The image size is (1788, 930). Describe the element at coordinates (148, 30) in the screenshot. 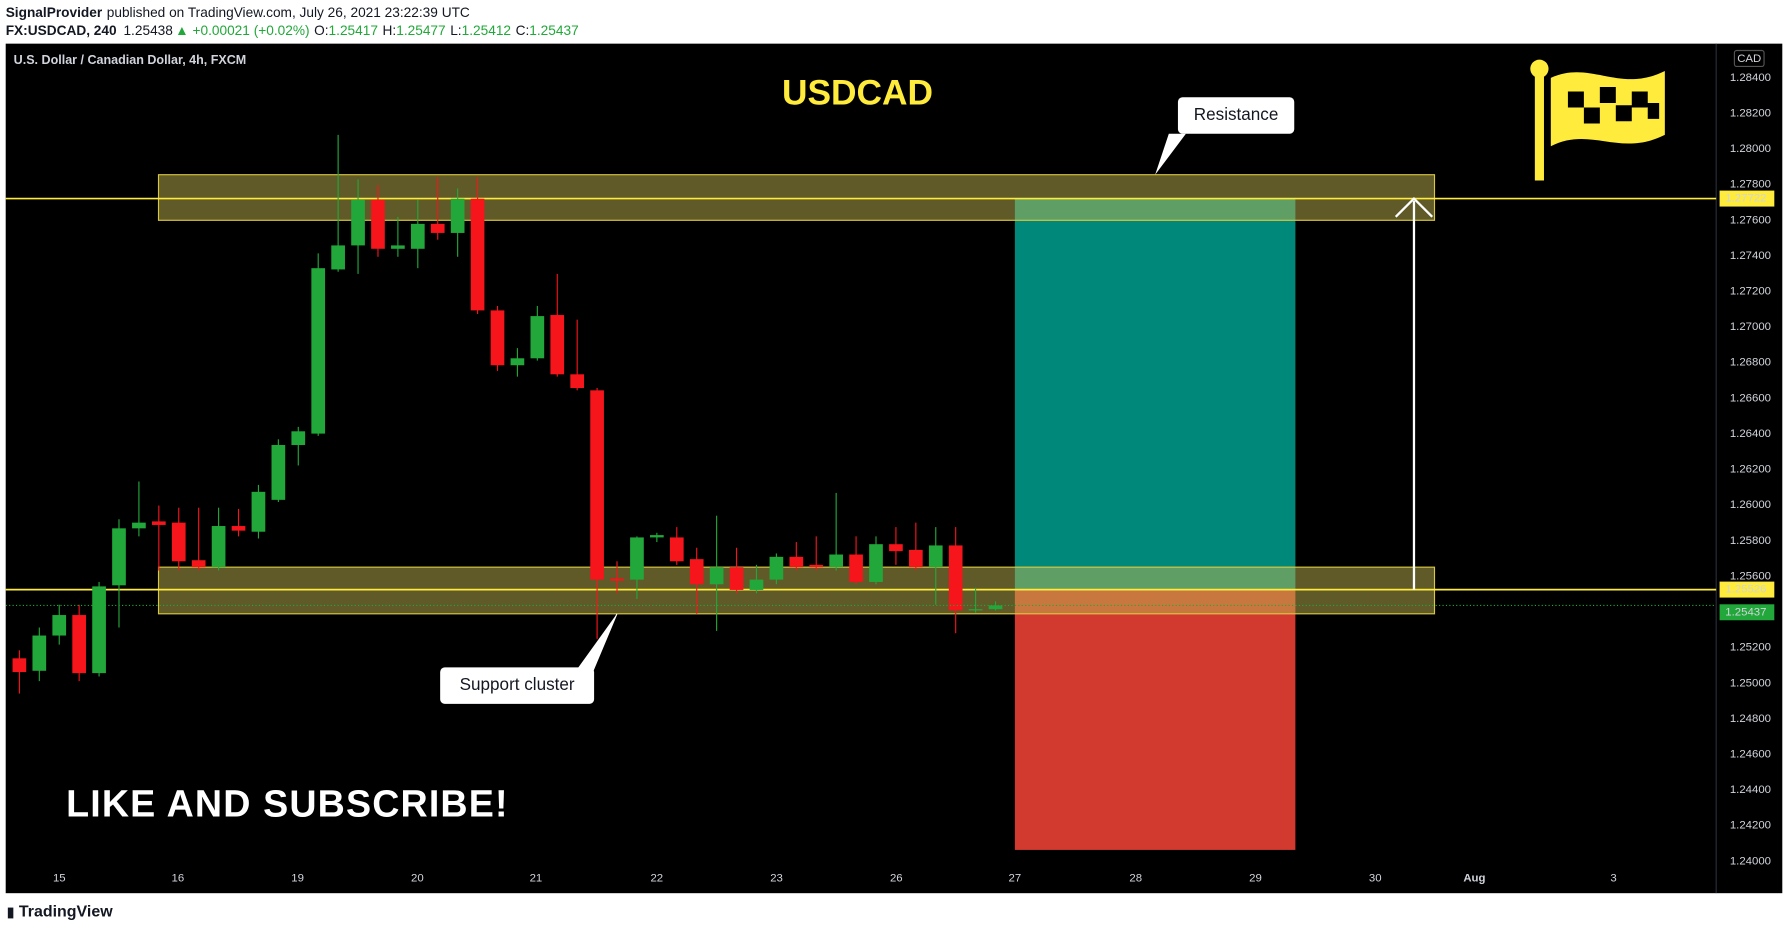

I see `last-price: 1.25438` at that location.